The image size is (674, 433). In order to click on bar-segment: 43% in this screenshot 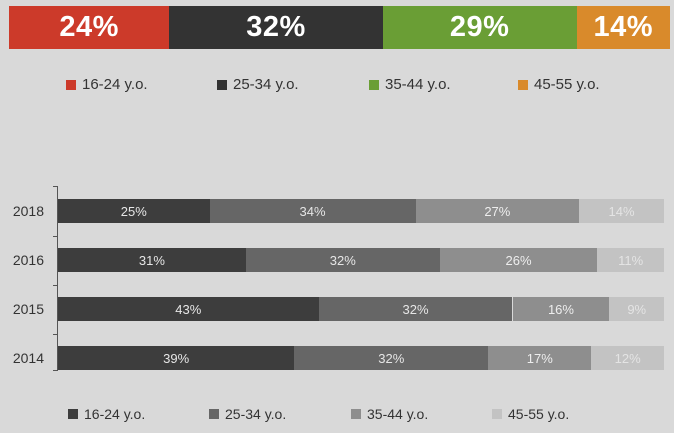, I will do `click(188, 309)`.